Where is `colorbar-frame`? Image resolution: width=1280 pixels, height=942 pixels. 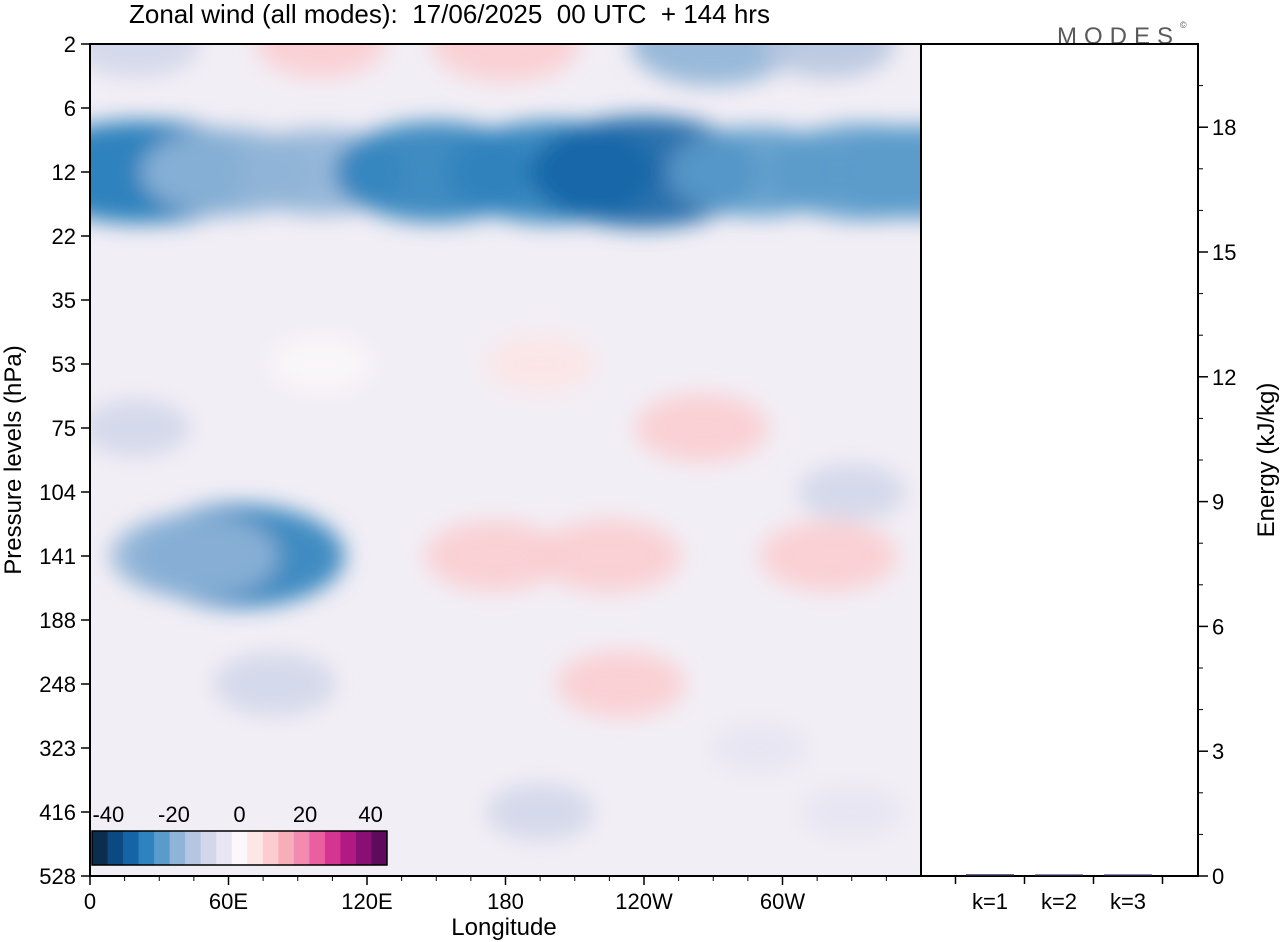
colorbar-frame is located at coordinates (239, 848).